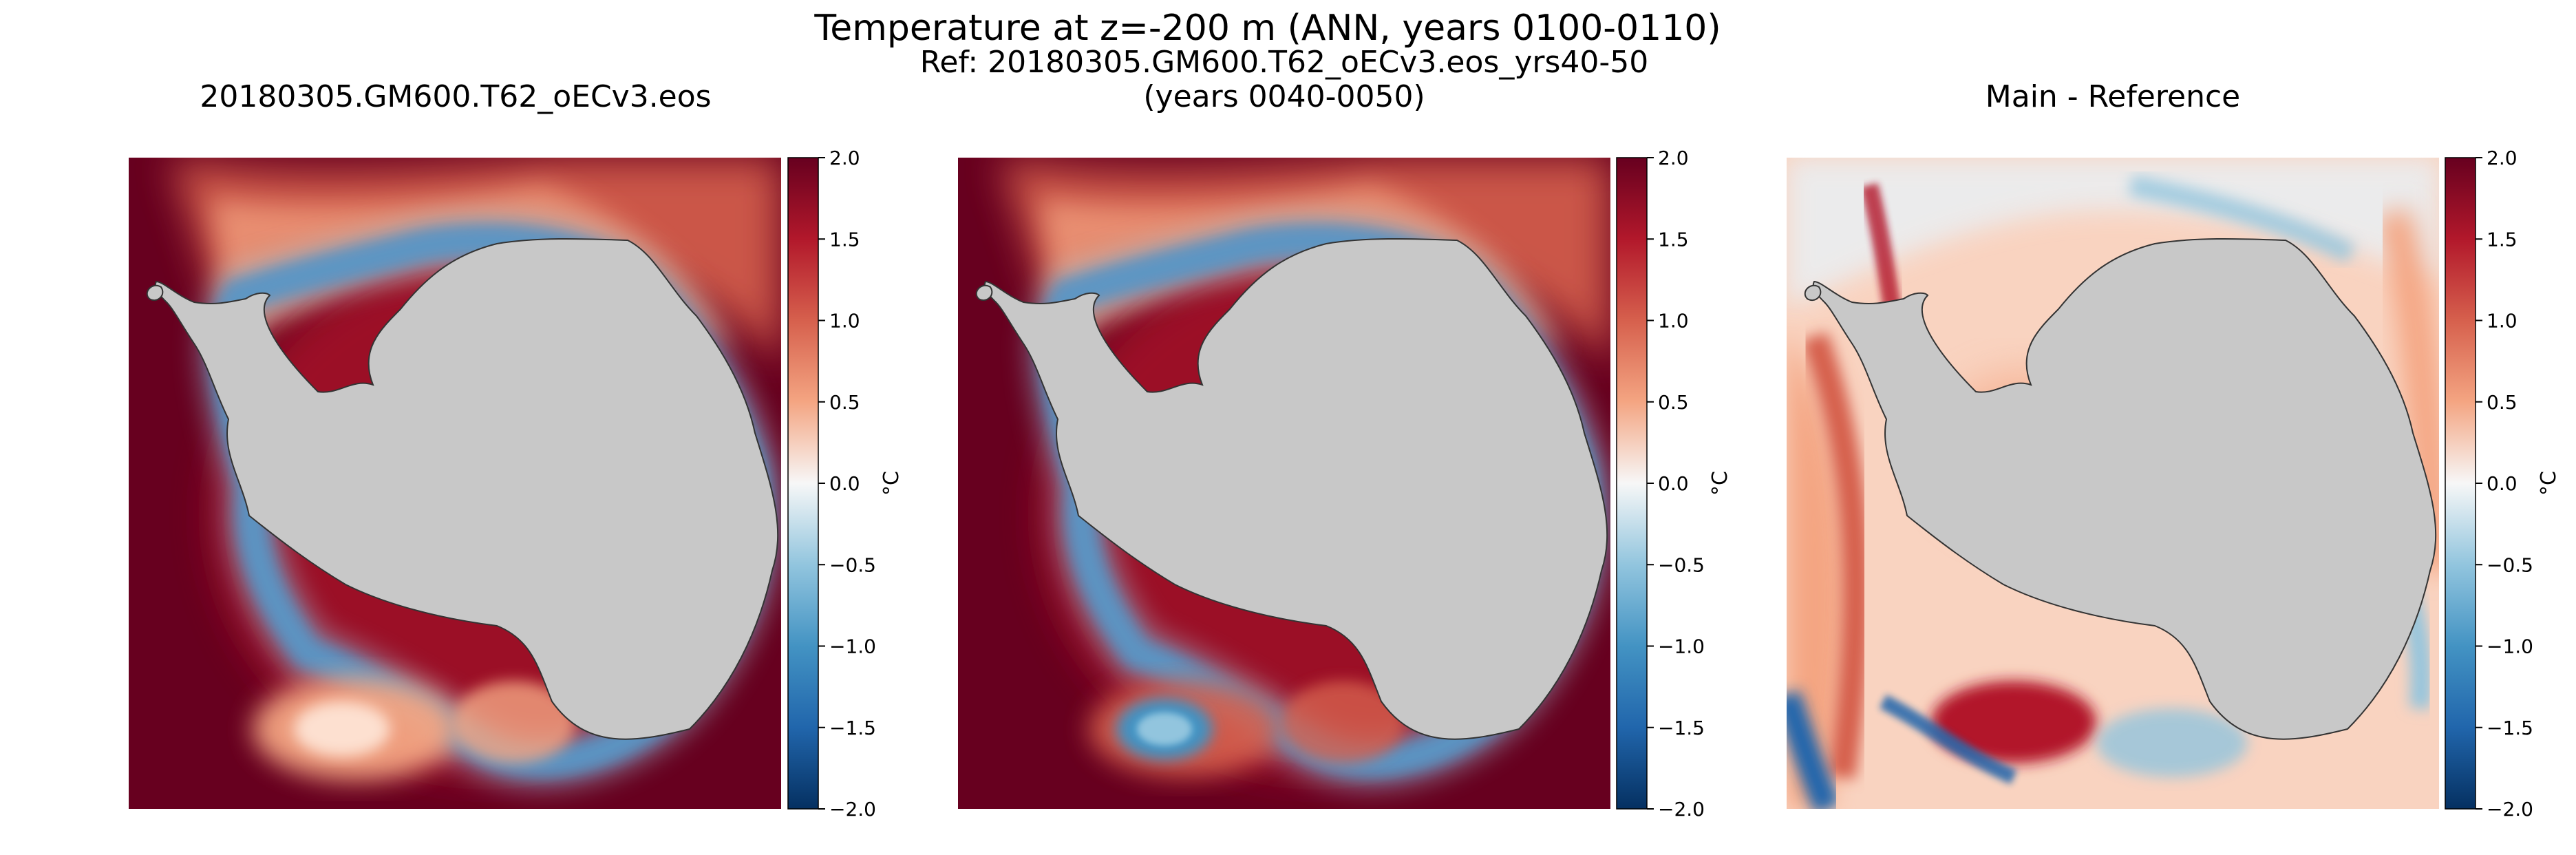 The image size is (2576, 855). Describe the element at coordinates (462, 488) in the screenshot. I see `panel-main-land` at that location.